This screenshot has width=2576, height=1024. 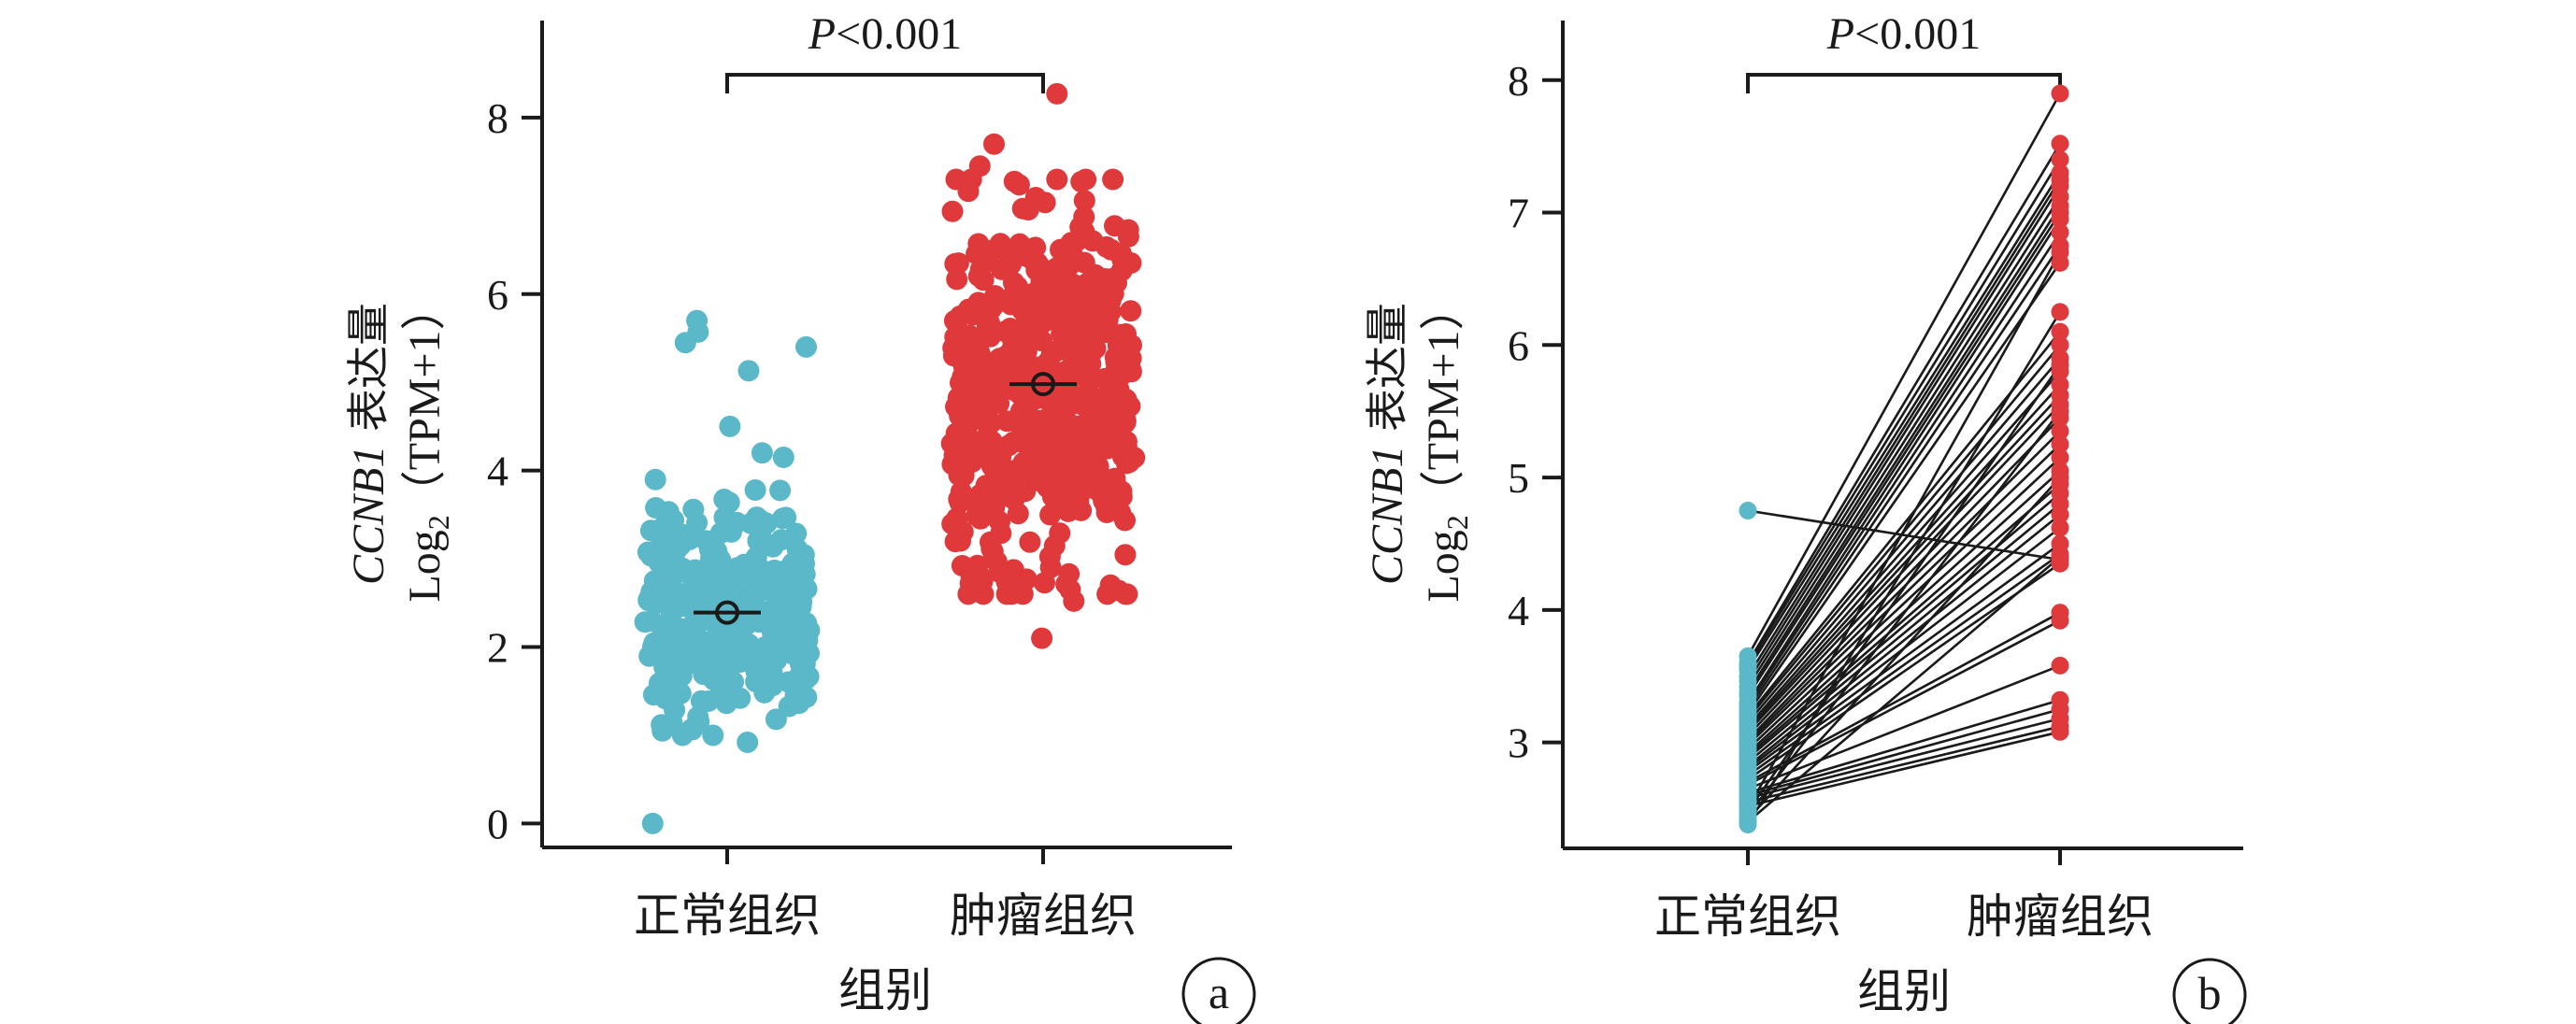 I want to click on y-tick-label: 6, so click(x=1518, y=345).